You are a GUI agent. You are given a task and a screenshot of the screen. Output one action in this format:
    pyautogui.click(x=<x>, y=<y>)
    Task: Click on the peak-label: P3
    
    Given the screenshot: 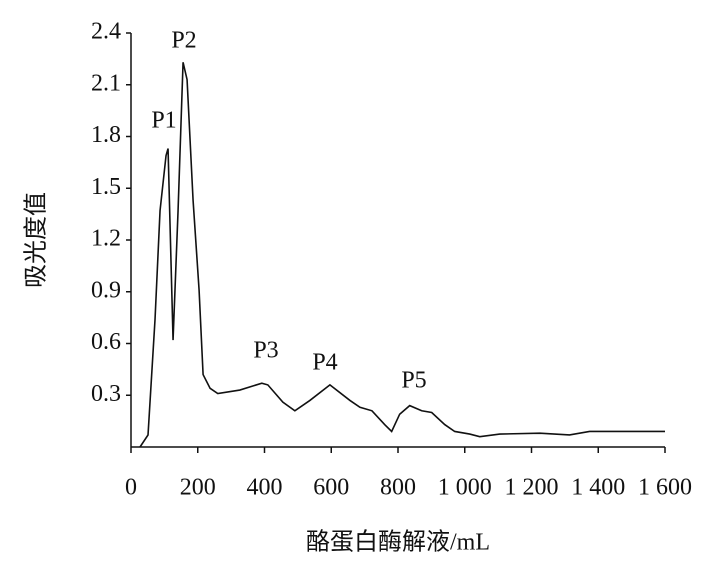 What is the action you would take?
    pyautogui.click(x=265, y=351)
    